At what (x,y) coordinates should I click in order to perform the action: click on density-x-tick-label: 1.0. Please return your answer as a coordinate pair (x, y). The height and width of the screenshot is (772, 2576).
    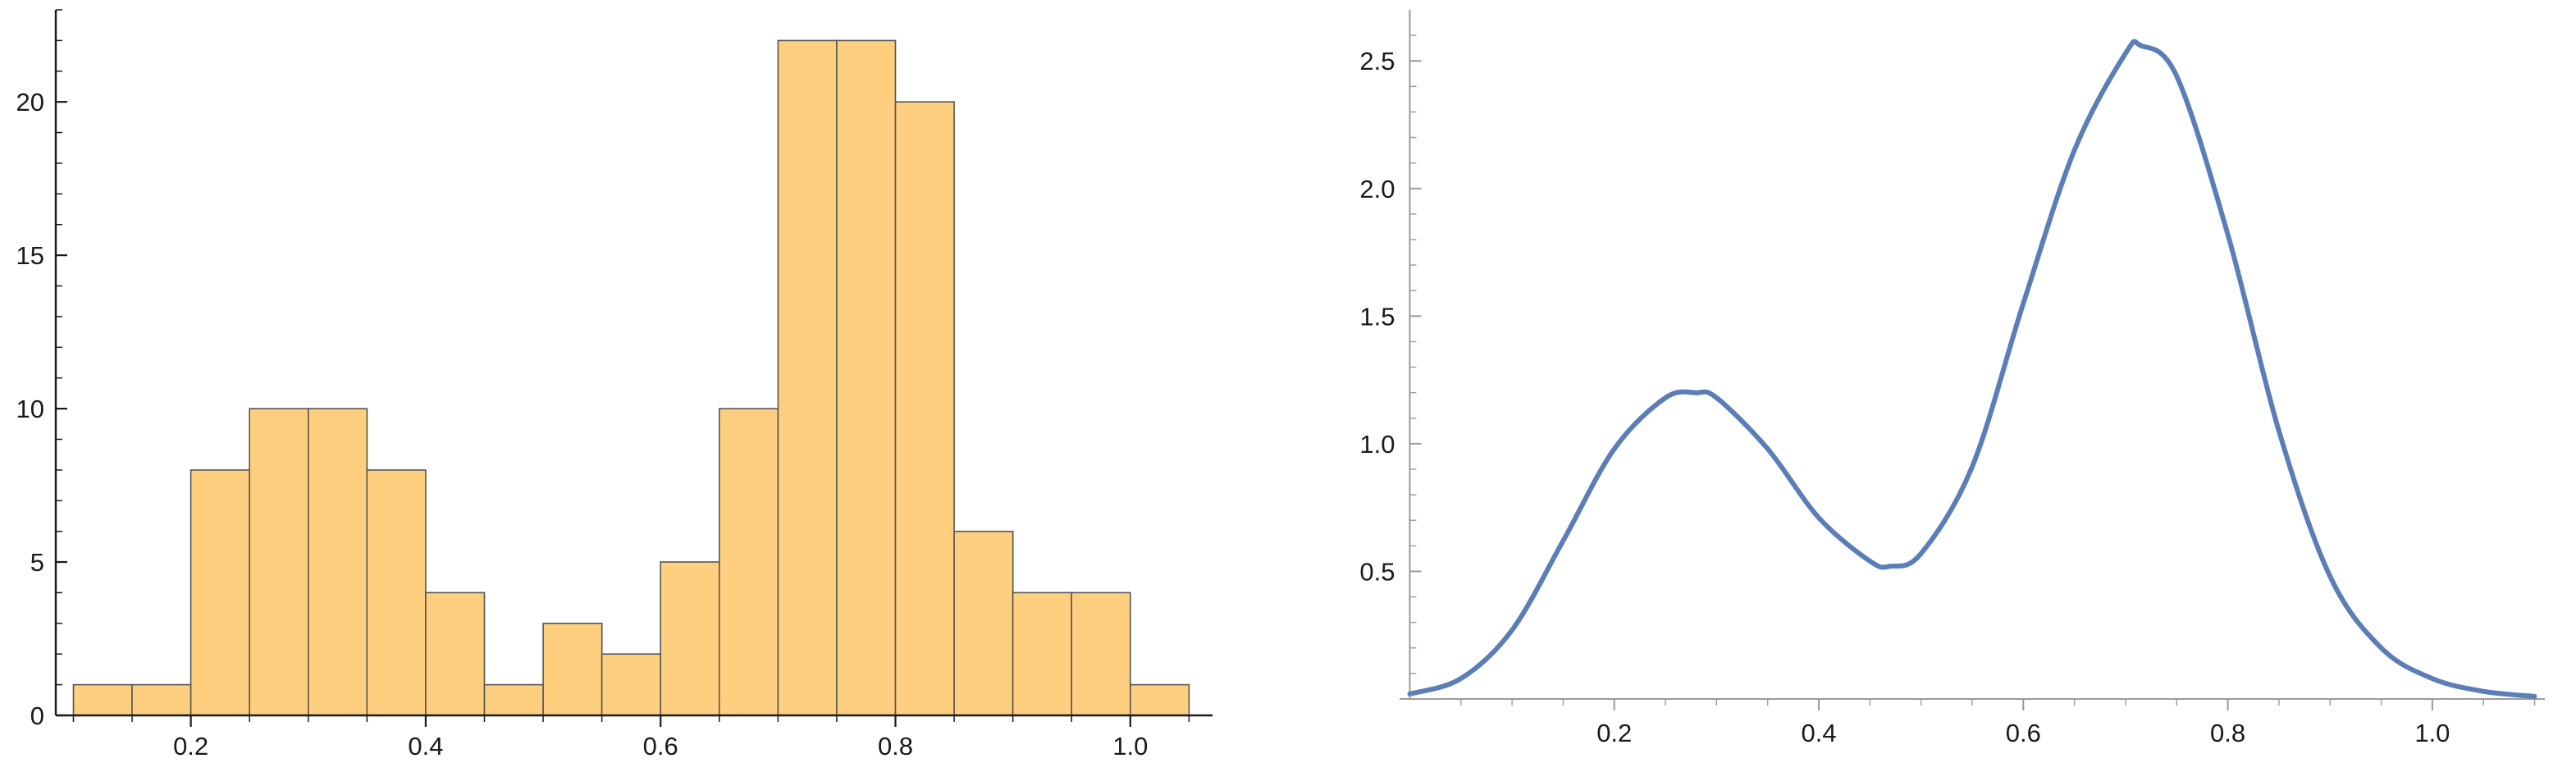
    Looking at the image, I should click on (2432, 733).